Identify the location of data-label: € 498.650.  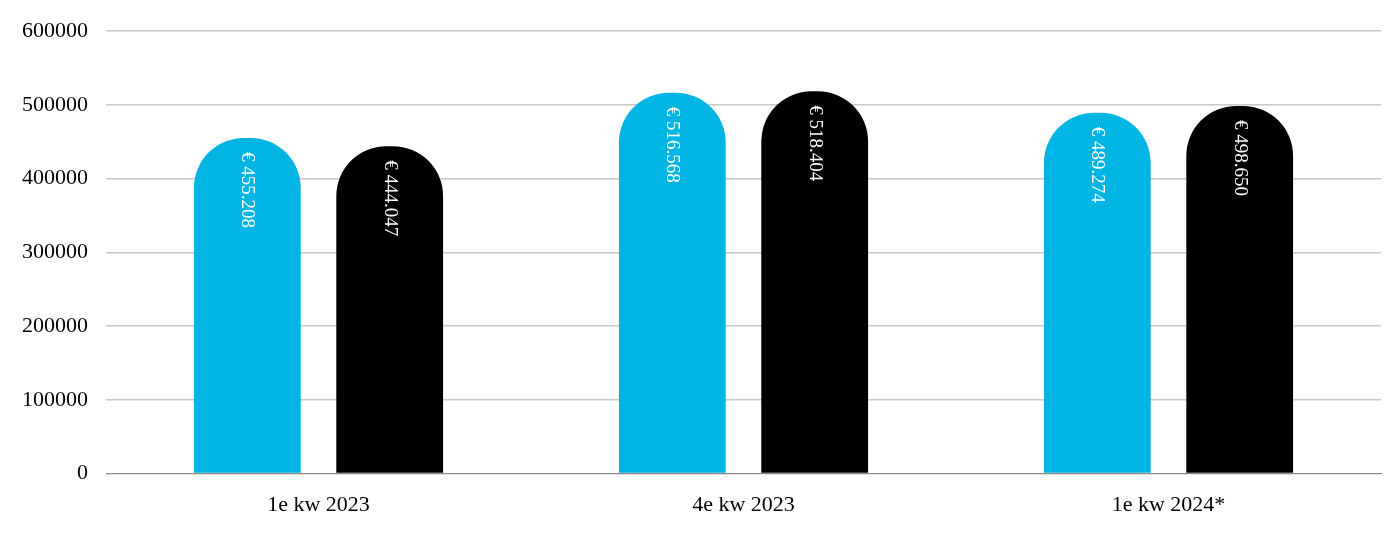
(1241, 157).